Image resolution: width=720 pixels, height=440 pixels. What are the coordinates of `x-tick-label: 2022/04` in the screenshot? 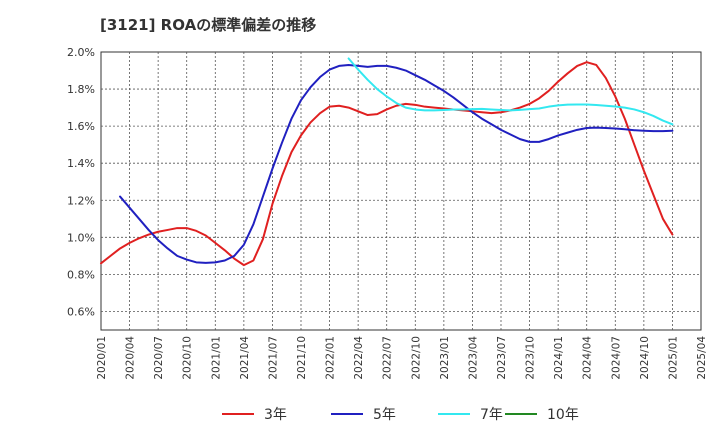 It's located at (359, 358).